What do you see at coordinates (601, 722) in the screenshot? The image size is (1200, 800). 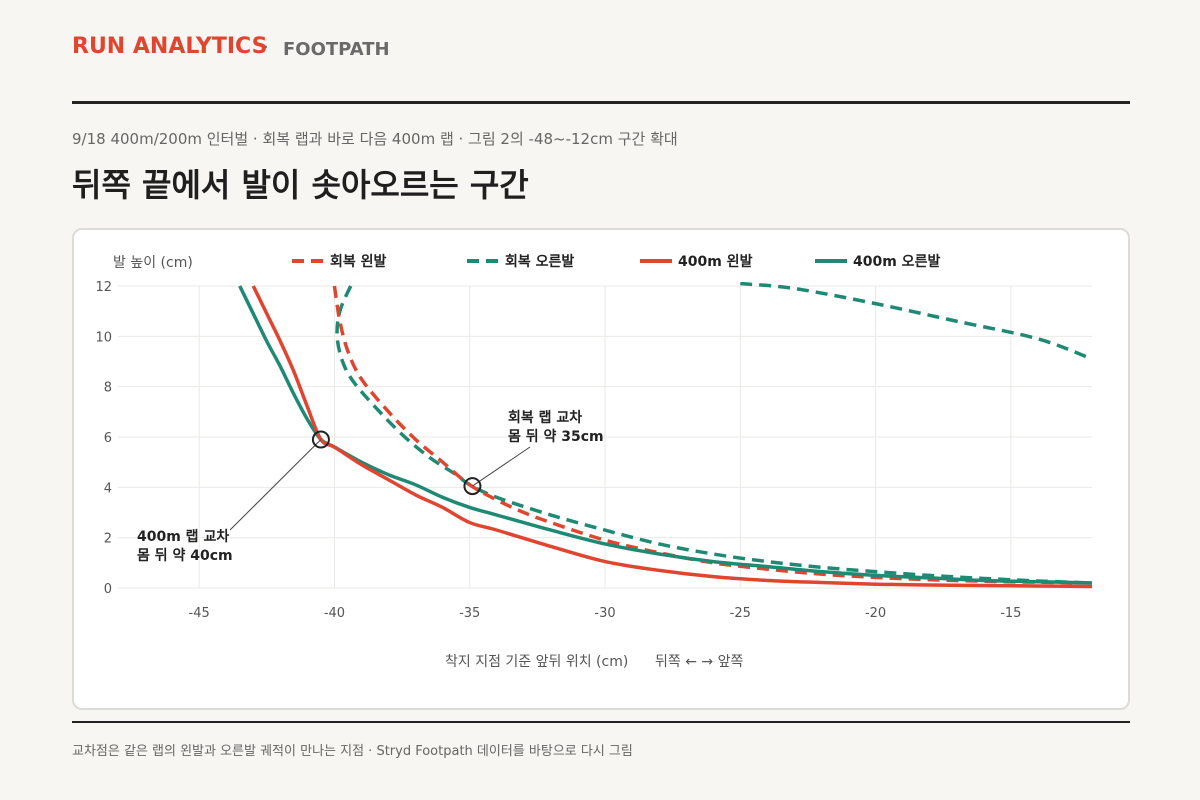 I see `bottom-divider` at bounding box center [601, 722].